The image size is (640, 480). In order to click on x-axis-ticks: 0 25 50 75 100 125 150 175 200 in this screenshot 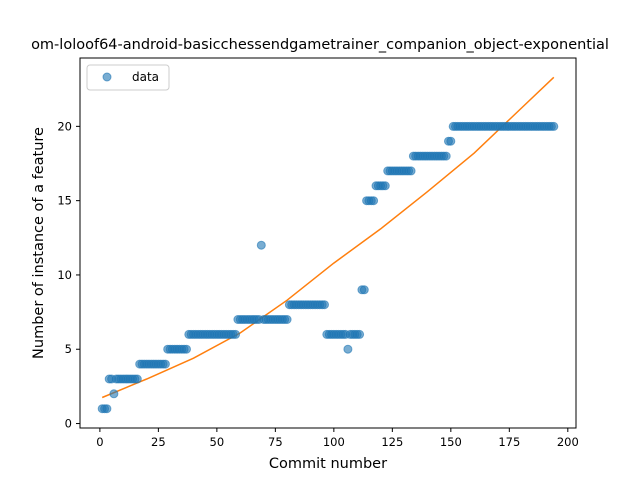, I will do `click(337, 438)`.